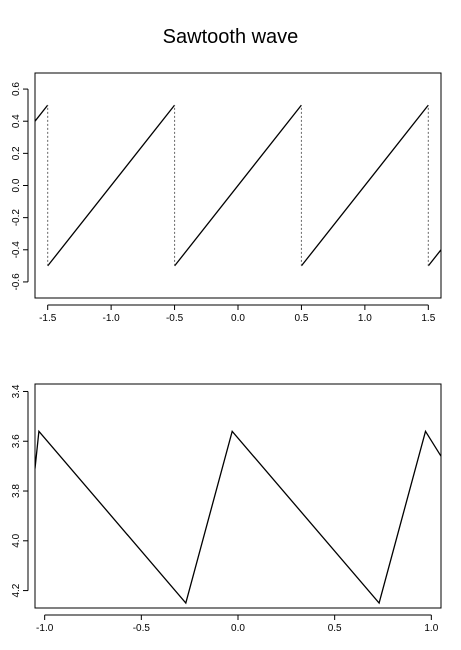  Describe the element at coordinates (16, 590) in the screenshot. I see `y-tick-label: 4.2` at that location.